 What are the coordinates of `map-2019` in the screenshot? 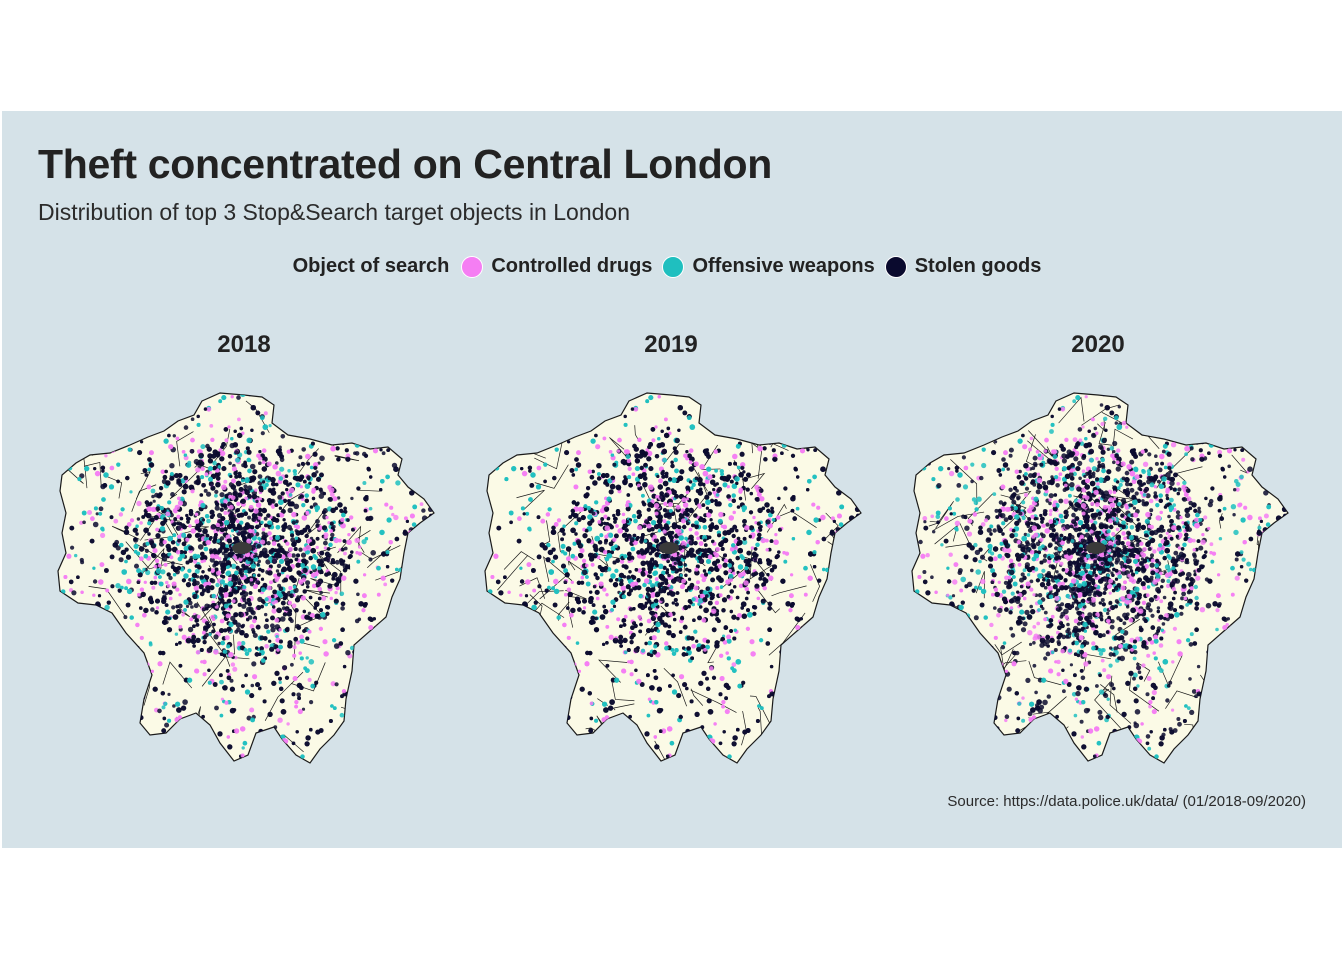 It's located at (673, 578).